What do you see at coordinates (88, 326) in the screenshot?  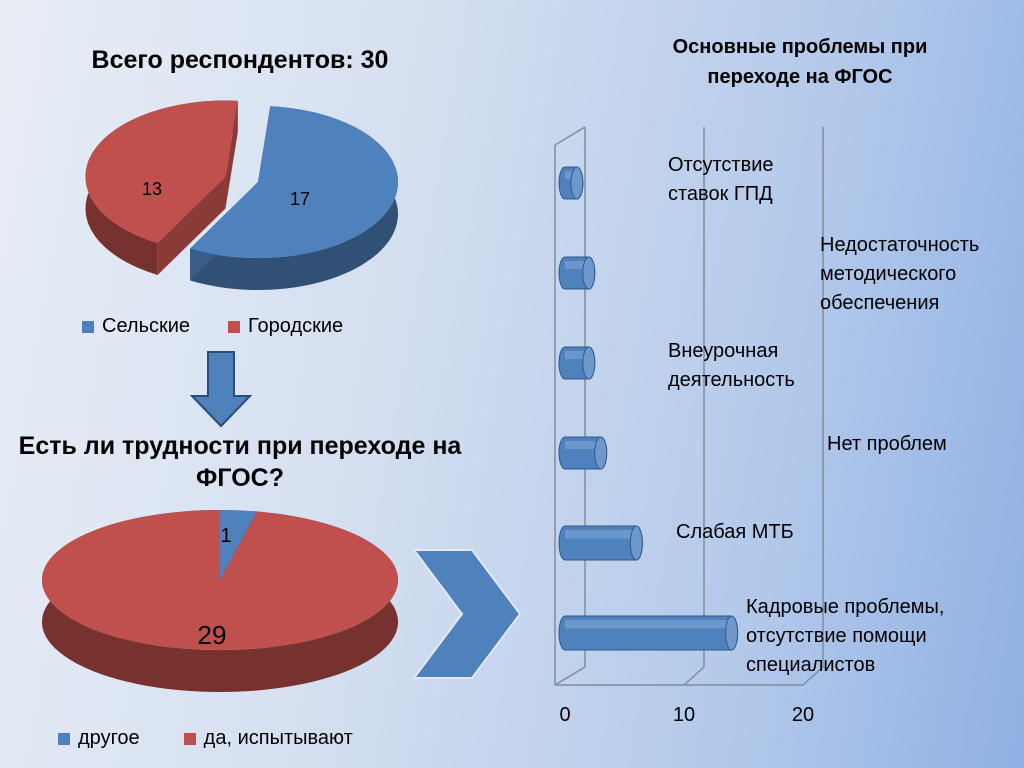 I see `legend-swatch-rural` at bounding box center [88, 326].